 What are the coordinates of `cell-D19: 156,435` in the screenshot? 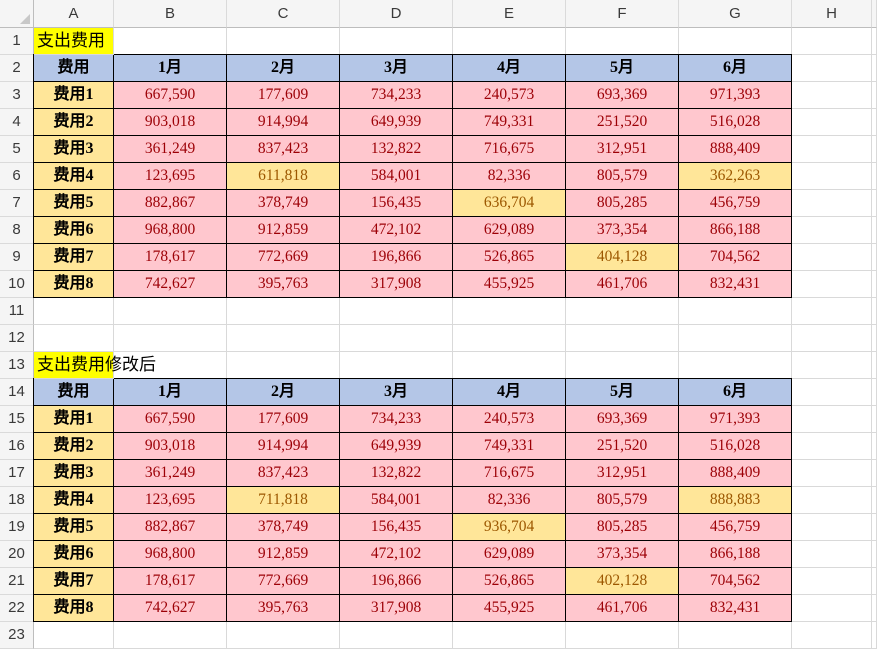 It's located at (396, 527).